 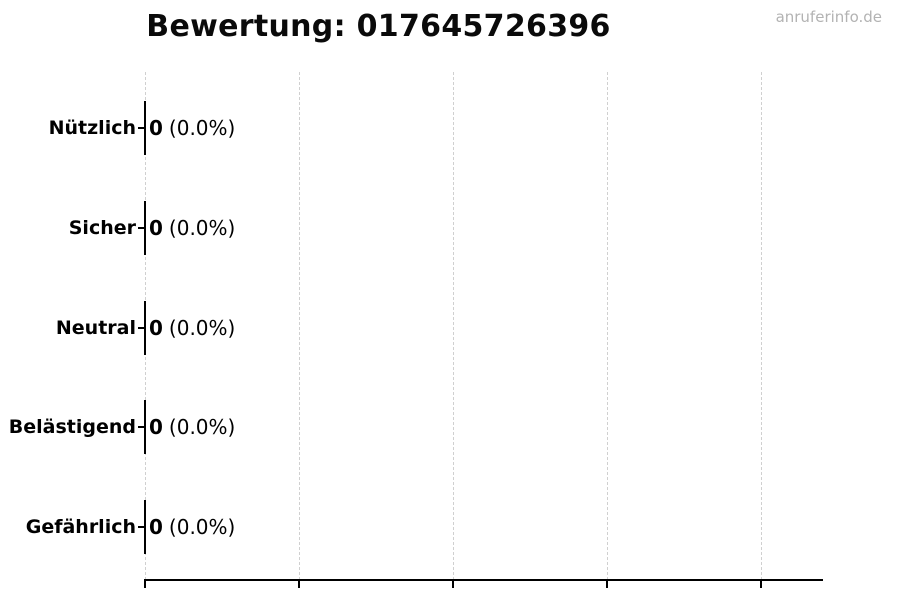 I want to click on watermark-text: anruferinfo.de, so click(x=828, y=17).